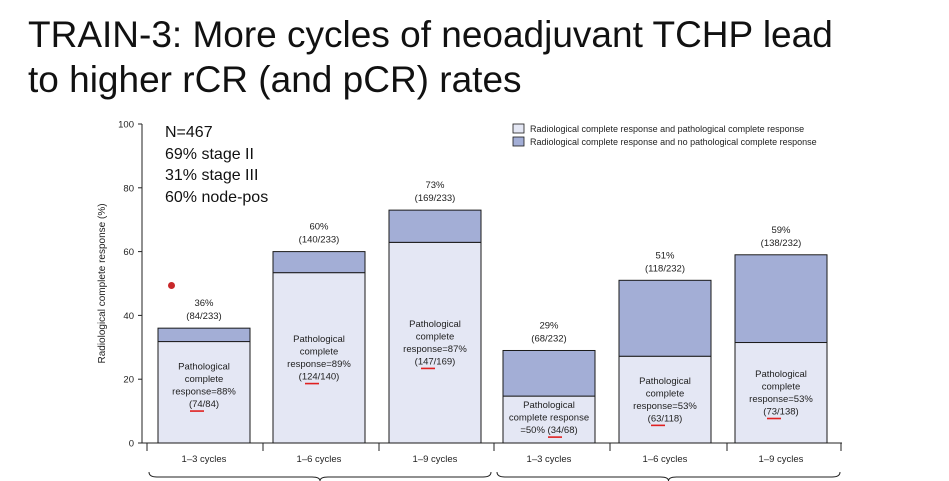 Image resolution: width=949 pixels, height=481 pixels. What do you see at coordinates (781, 230) in the screenshot?
I see `bar-total-percent-label: 59%` at bounding box center [781, 230].